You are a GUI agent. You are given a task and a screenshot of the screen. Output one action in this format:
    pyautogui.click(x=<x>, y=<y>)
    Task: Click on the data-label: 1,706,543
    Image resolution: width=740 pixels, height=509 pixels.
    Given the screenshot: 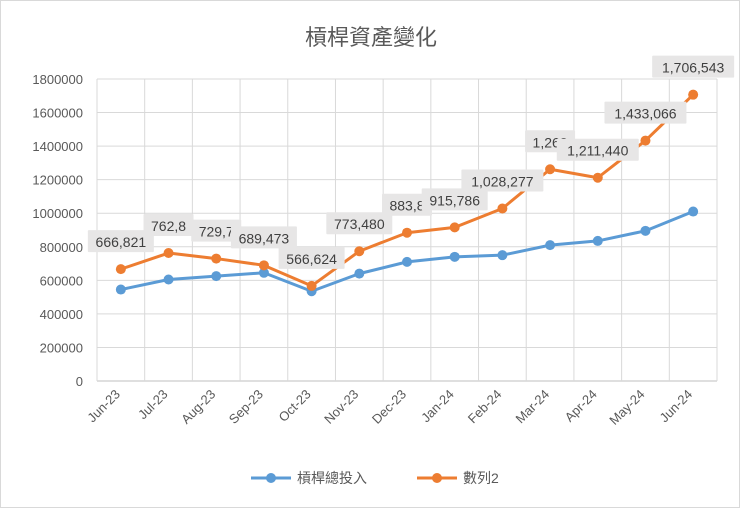 What is the action you would take?
    pyautogui.click(x=693, y=68)
    